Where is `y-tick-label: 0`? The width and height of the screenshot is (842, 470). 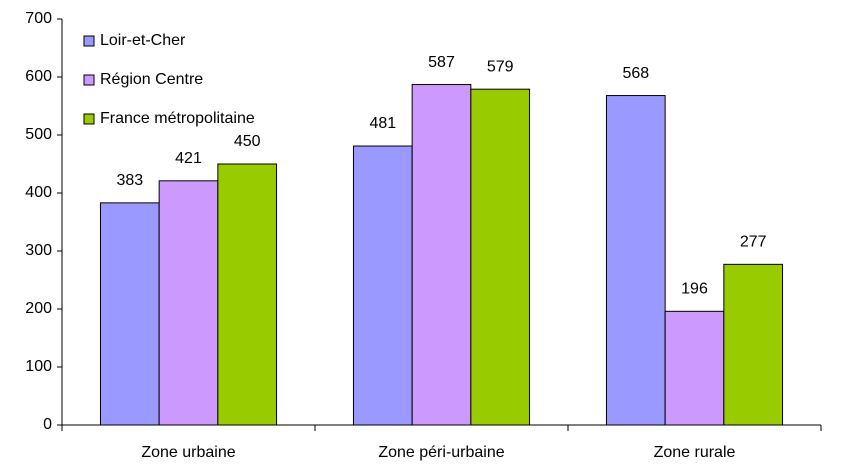 y-tick-label: 0 is located at coordinates (47, 424).